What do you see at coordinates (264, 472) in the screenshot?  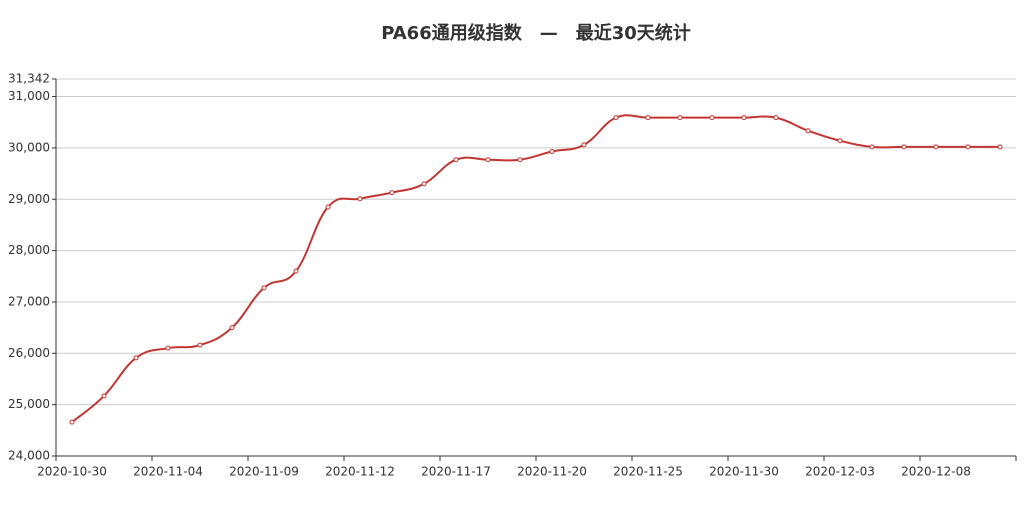 I see `x-tick-label: 2020-11-09` at bounding box center [264, 472].